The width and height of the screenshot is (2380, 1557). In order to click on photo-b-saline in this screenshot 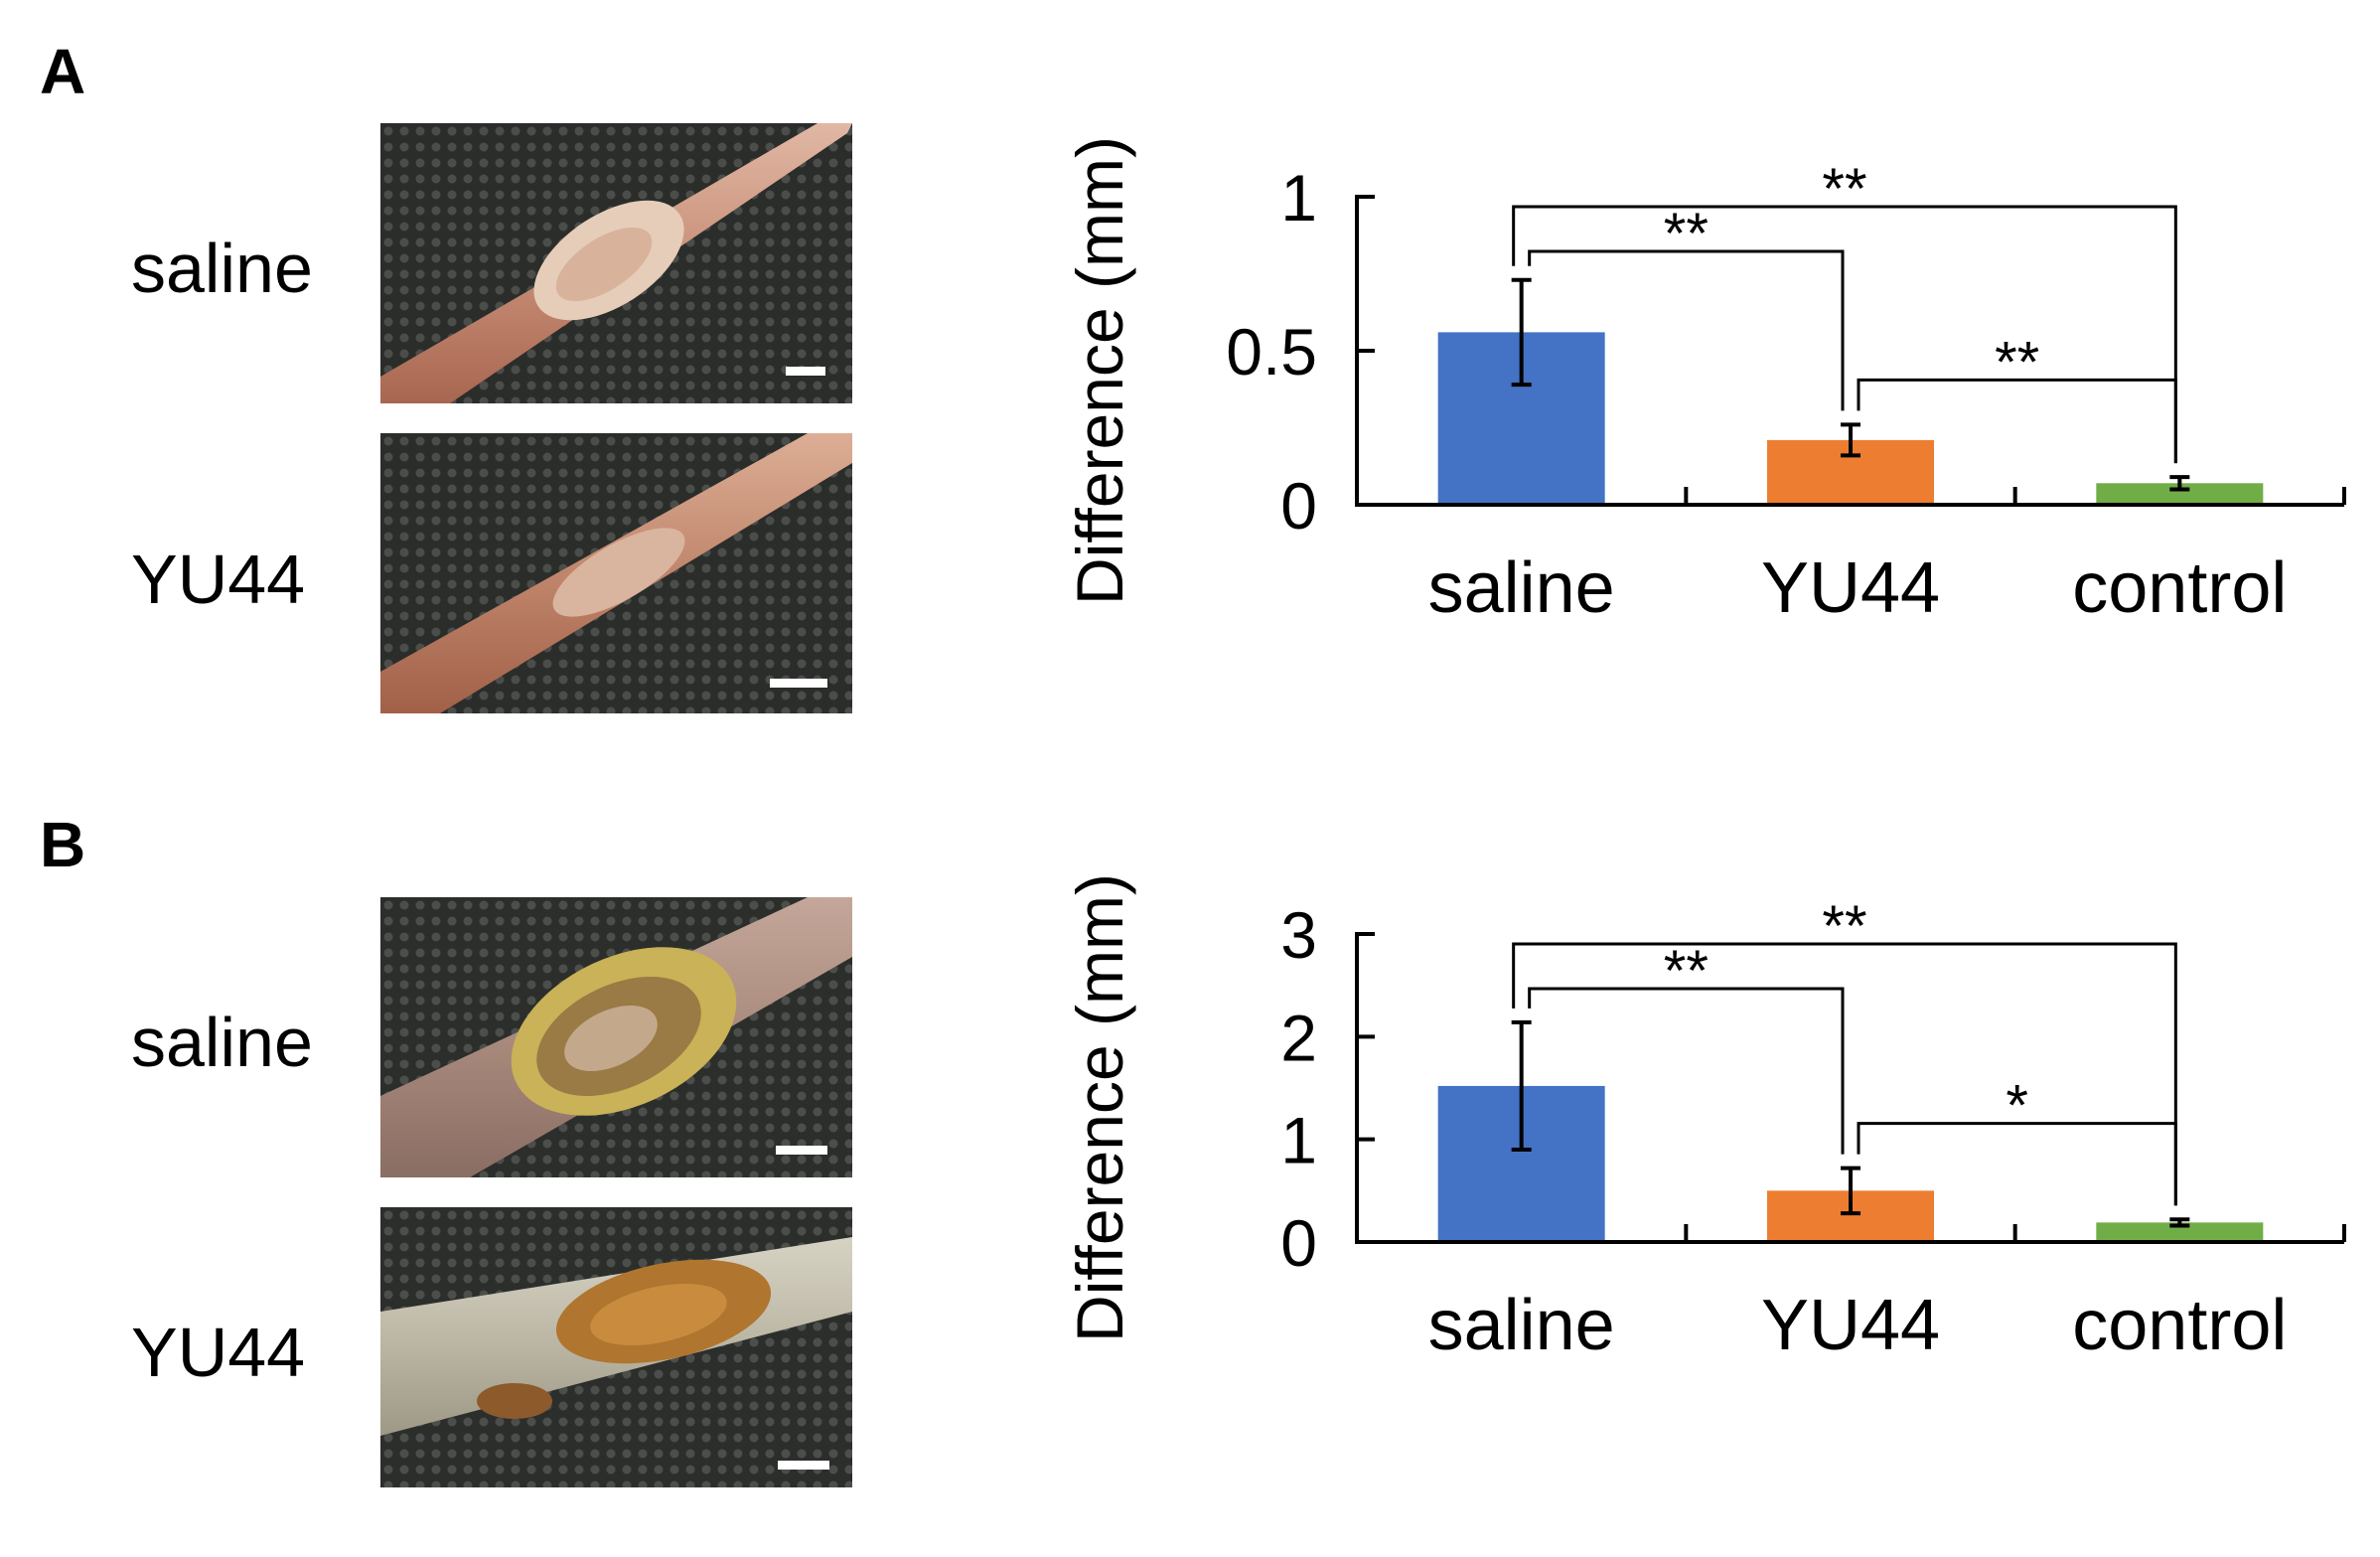, I will do `click(616, 1037)`.